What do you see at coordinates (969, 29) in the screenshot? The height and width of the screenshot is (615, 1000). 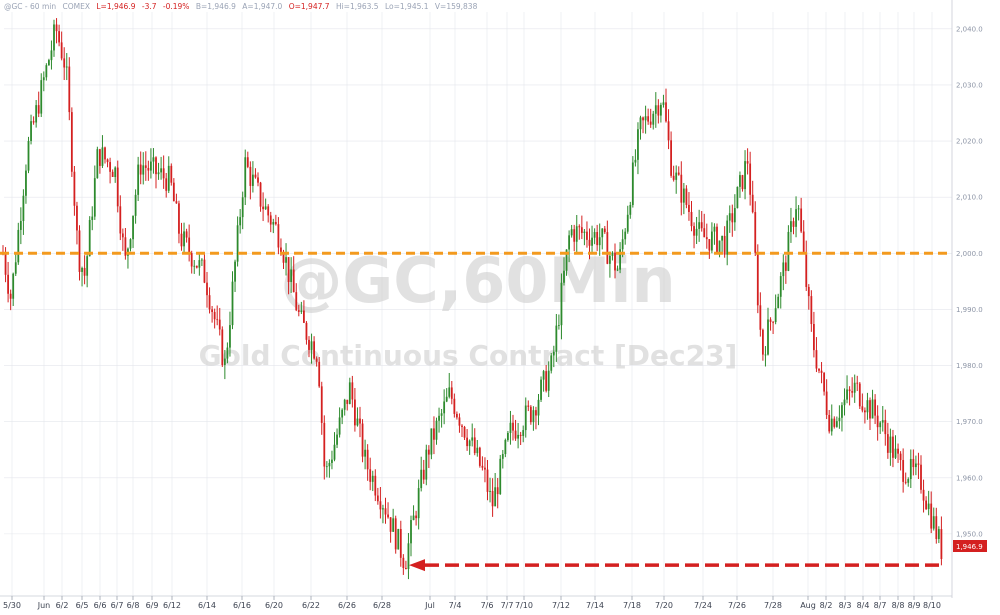 I see `y-tick-label: 2,040.0` at bounding box center [969, 29].